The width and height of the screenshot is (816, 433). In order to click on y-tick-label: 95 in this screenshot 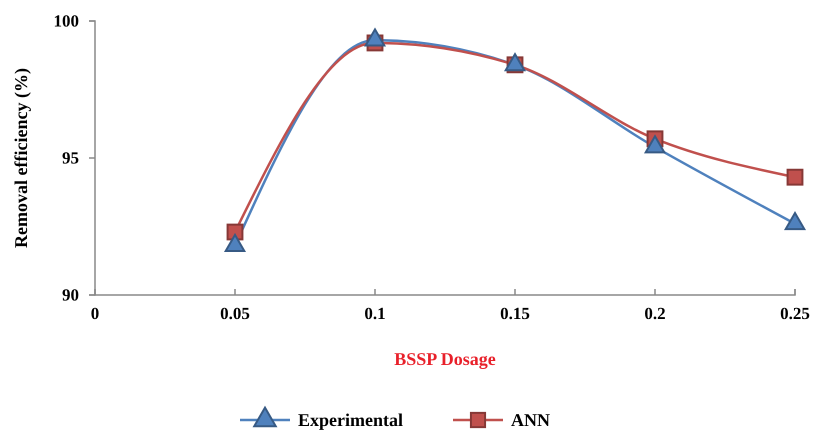, I will do `click(70, 158)`.